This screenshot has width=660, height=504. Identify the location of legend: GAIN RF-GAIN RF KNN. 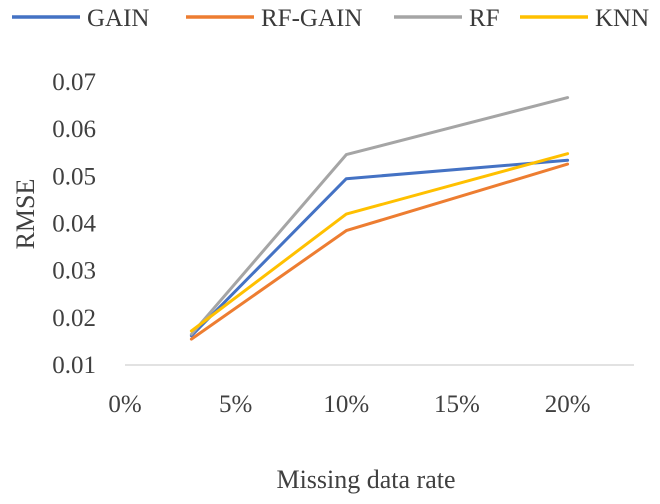
(330, 18).